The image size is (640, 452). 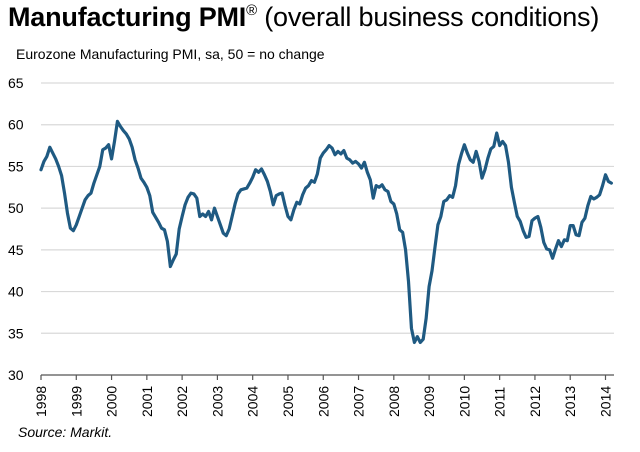 What do you see at coordinates (16, 250) in the screenshot?
I see `y-tick-label: 45` at bounding box center [16, 250].